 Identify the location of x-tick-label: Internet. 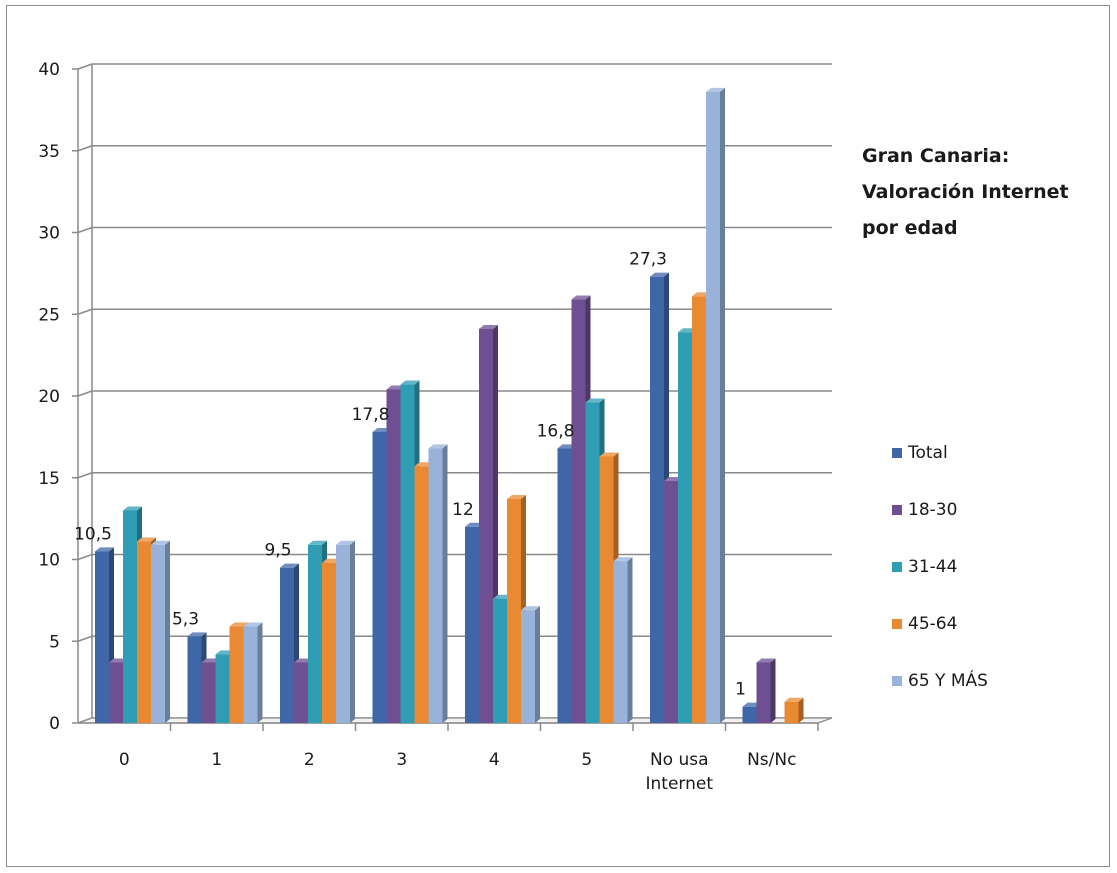
(679, 784).